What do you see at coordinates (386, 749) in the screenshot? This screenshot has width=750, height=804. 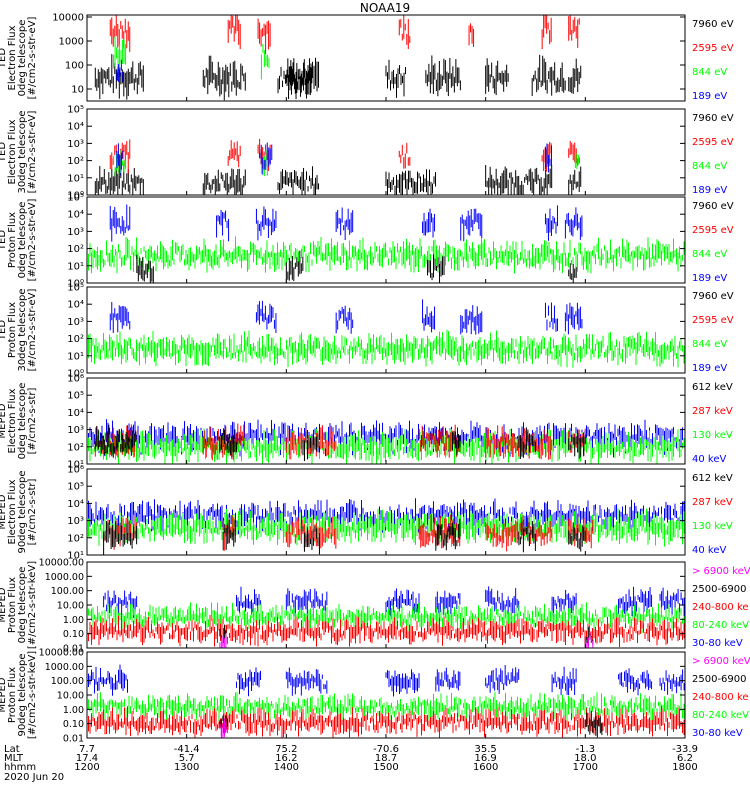 I see `footer-value: -70.6` at bounding box center [386, 749].